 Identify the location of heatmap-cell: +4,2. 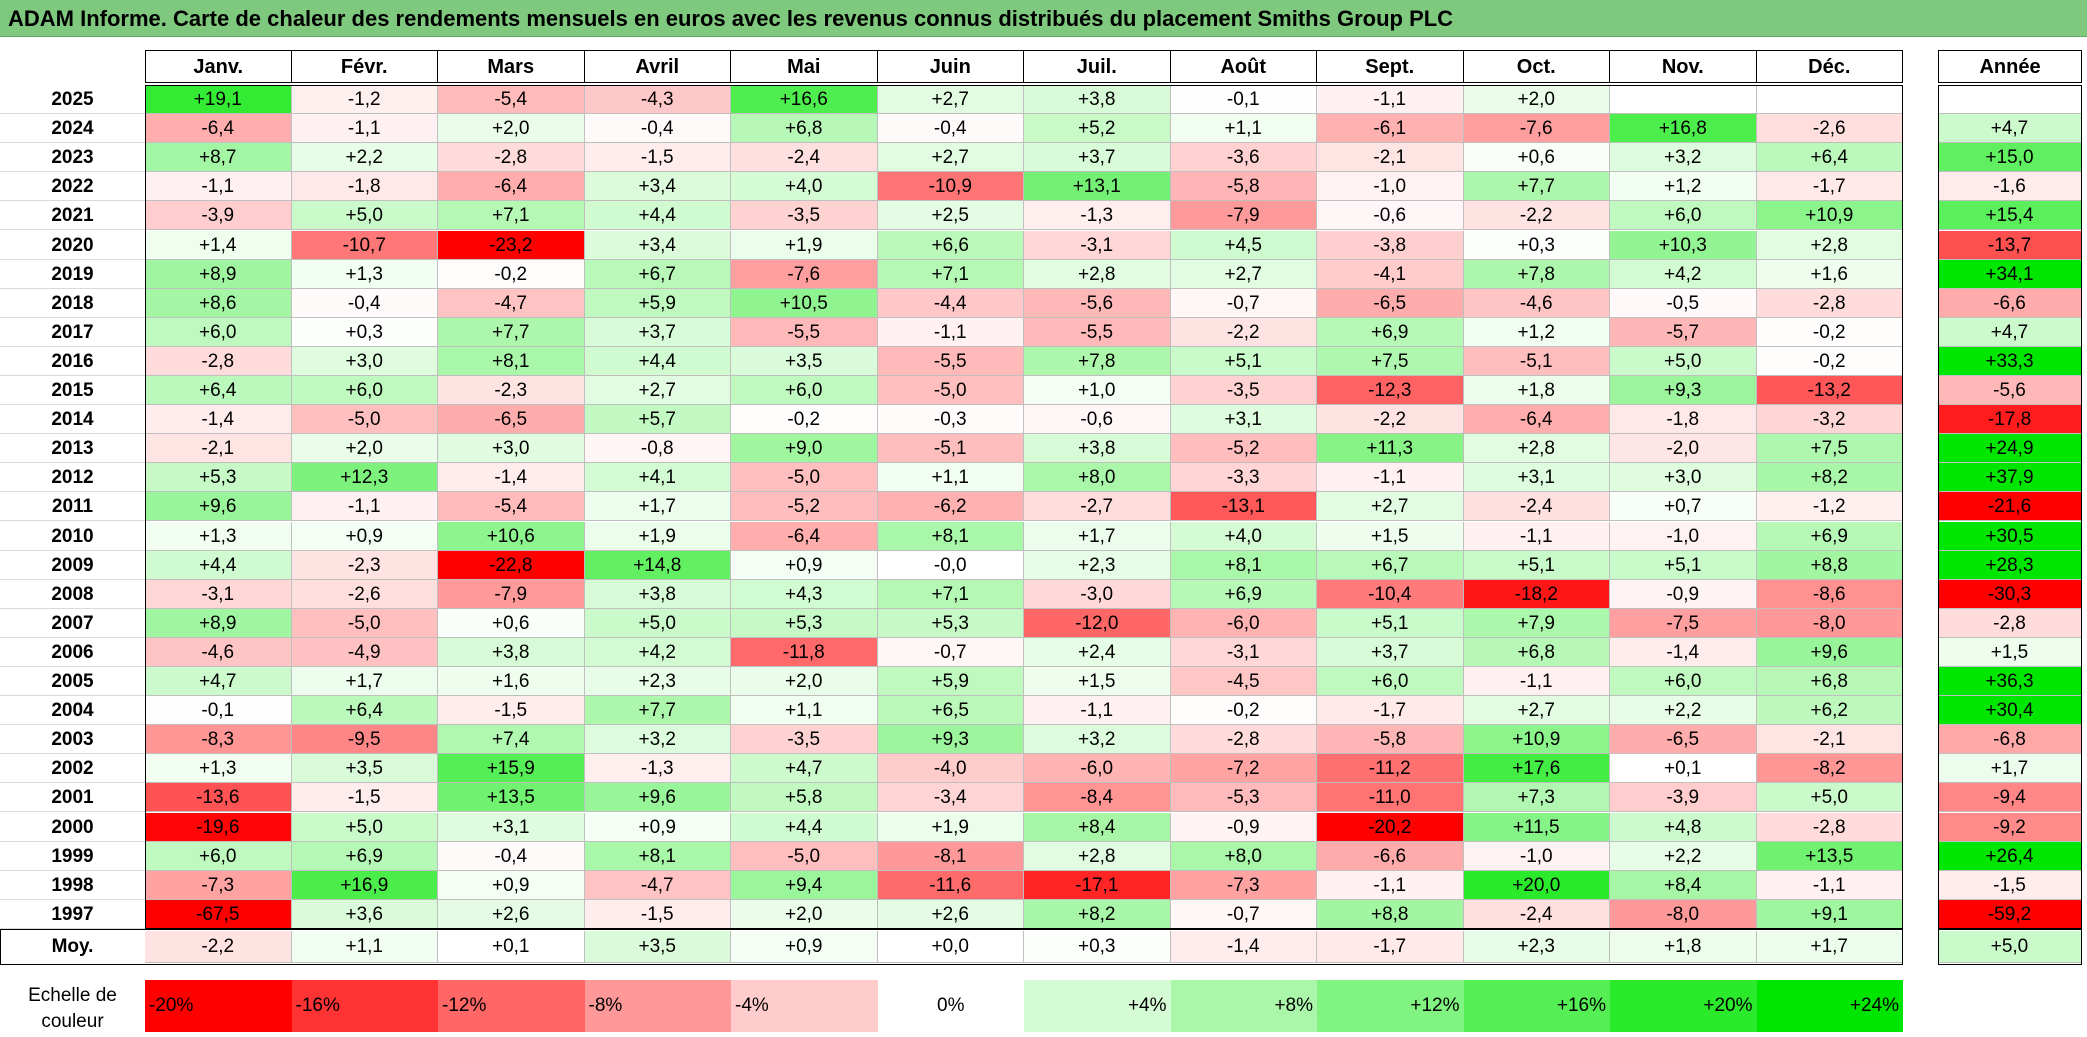
(1683, 274).